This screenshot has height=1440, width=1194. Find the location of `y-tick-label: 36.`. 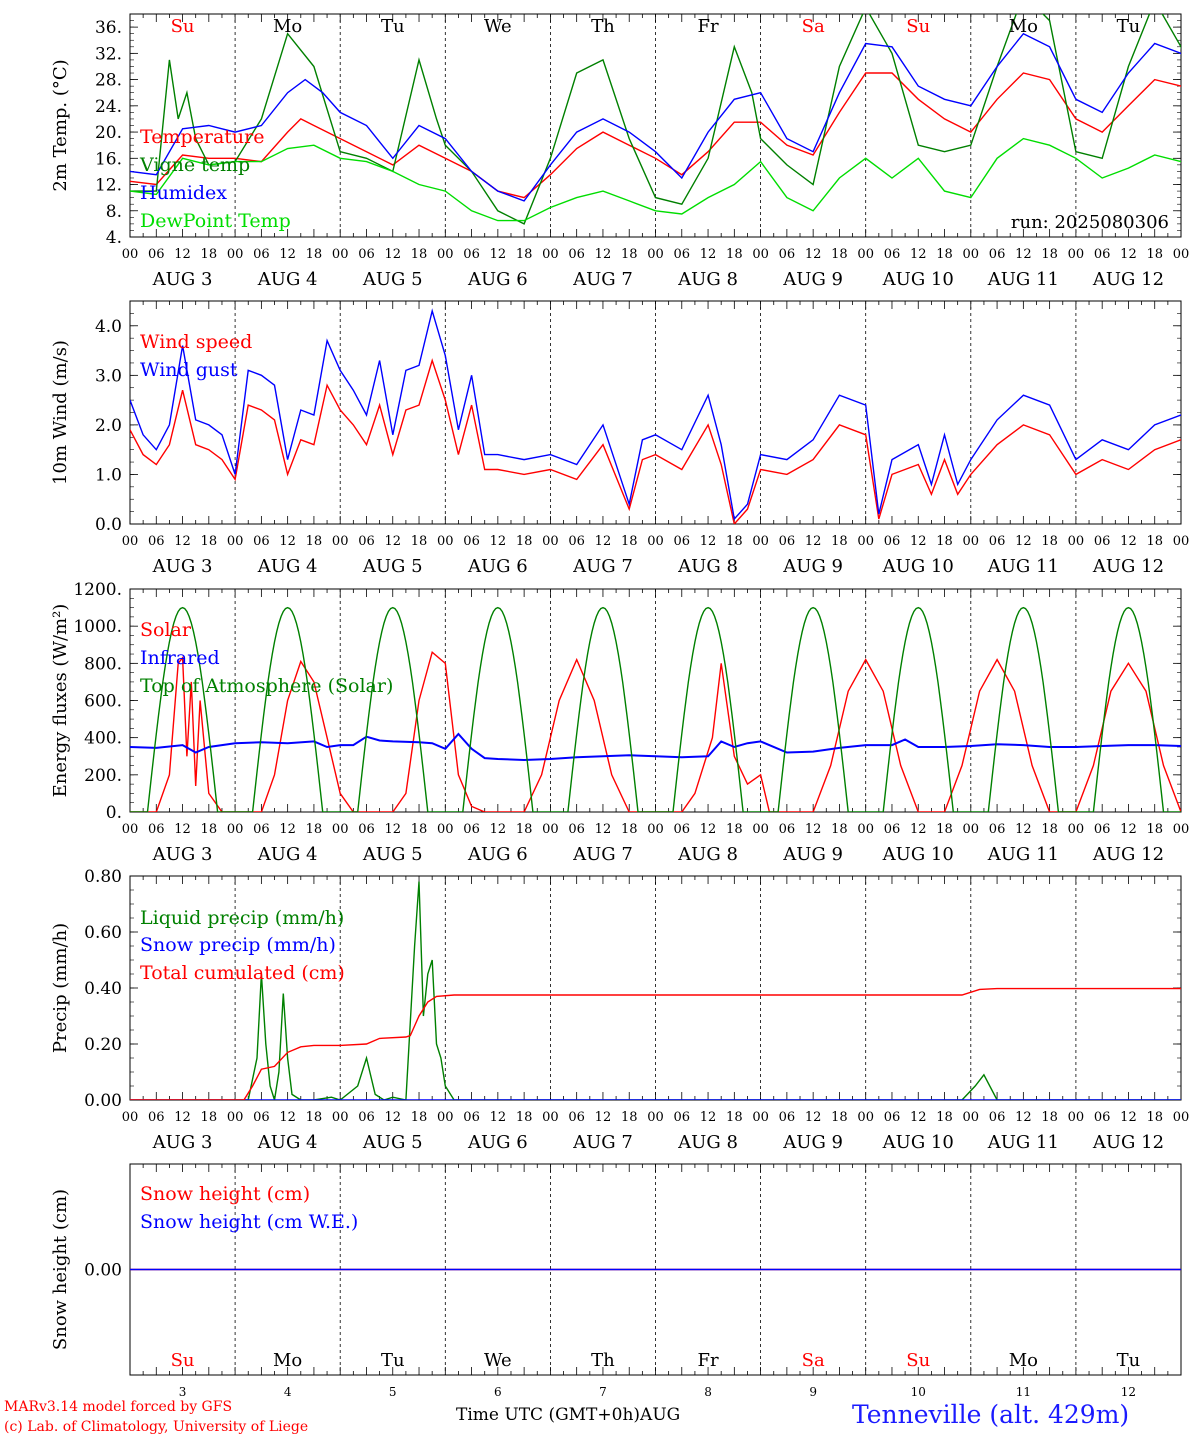

y-tick-label: 36. is located at coordinates (108, 28).